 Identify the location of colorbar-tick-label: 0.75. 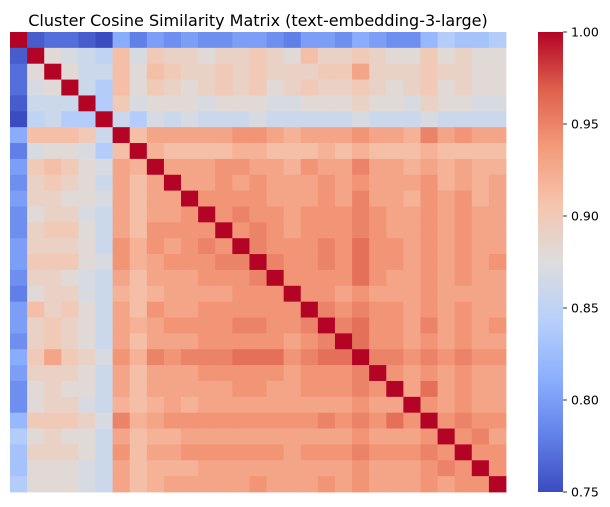
(585, 492).